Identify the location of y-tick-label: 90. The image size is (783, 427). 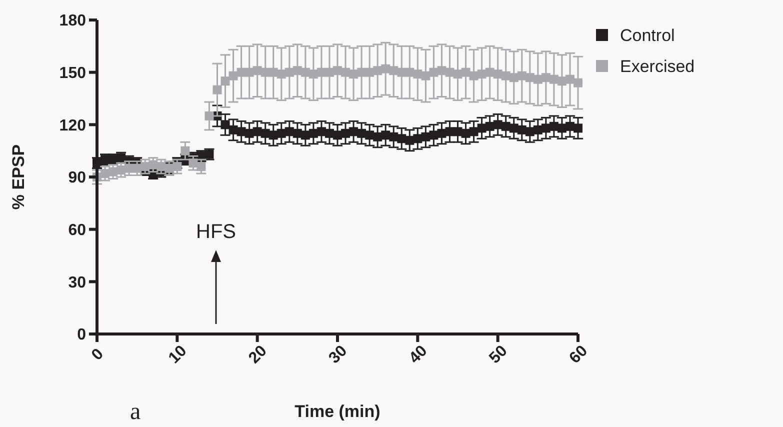
(77, 178).